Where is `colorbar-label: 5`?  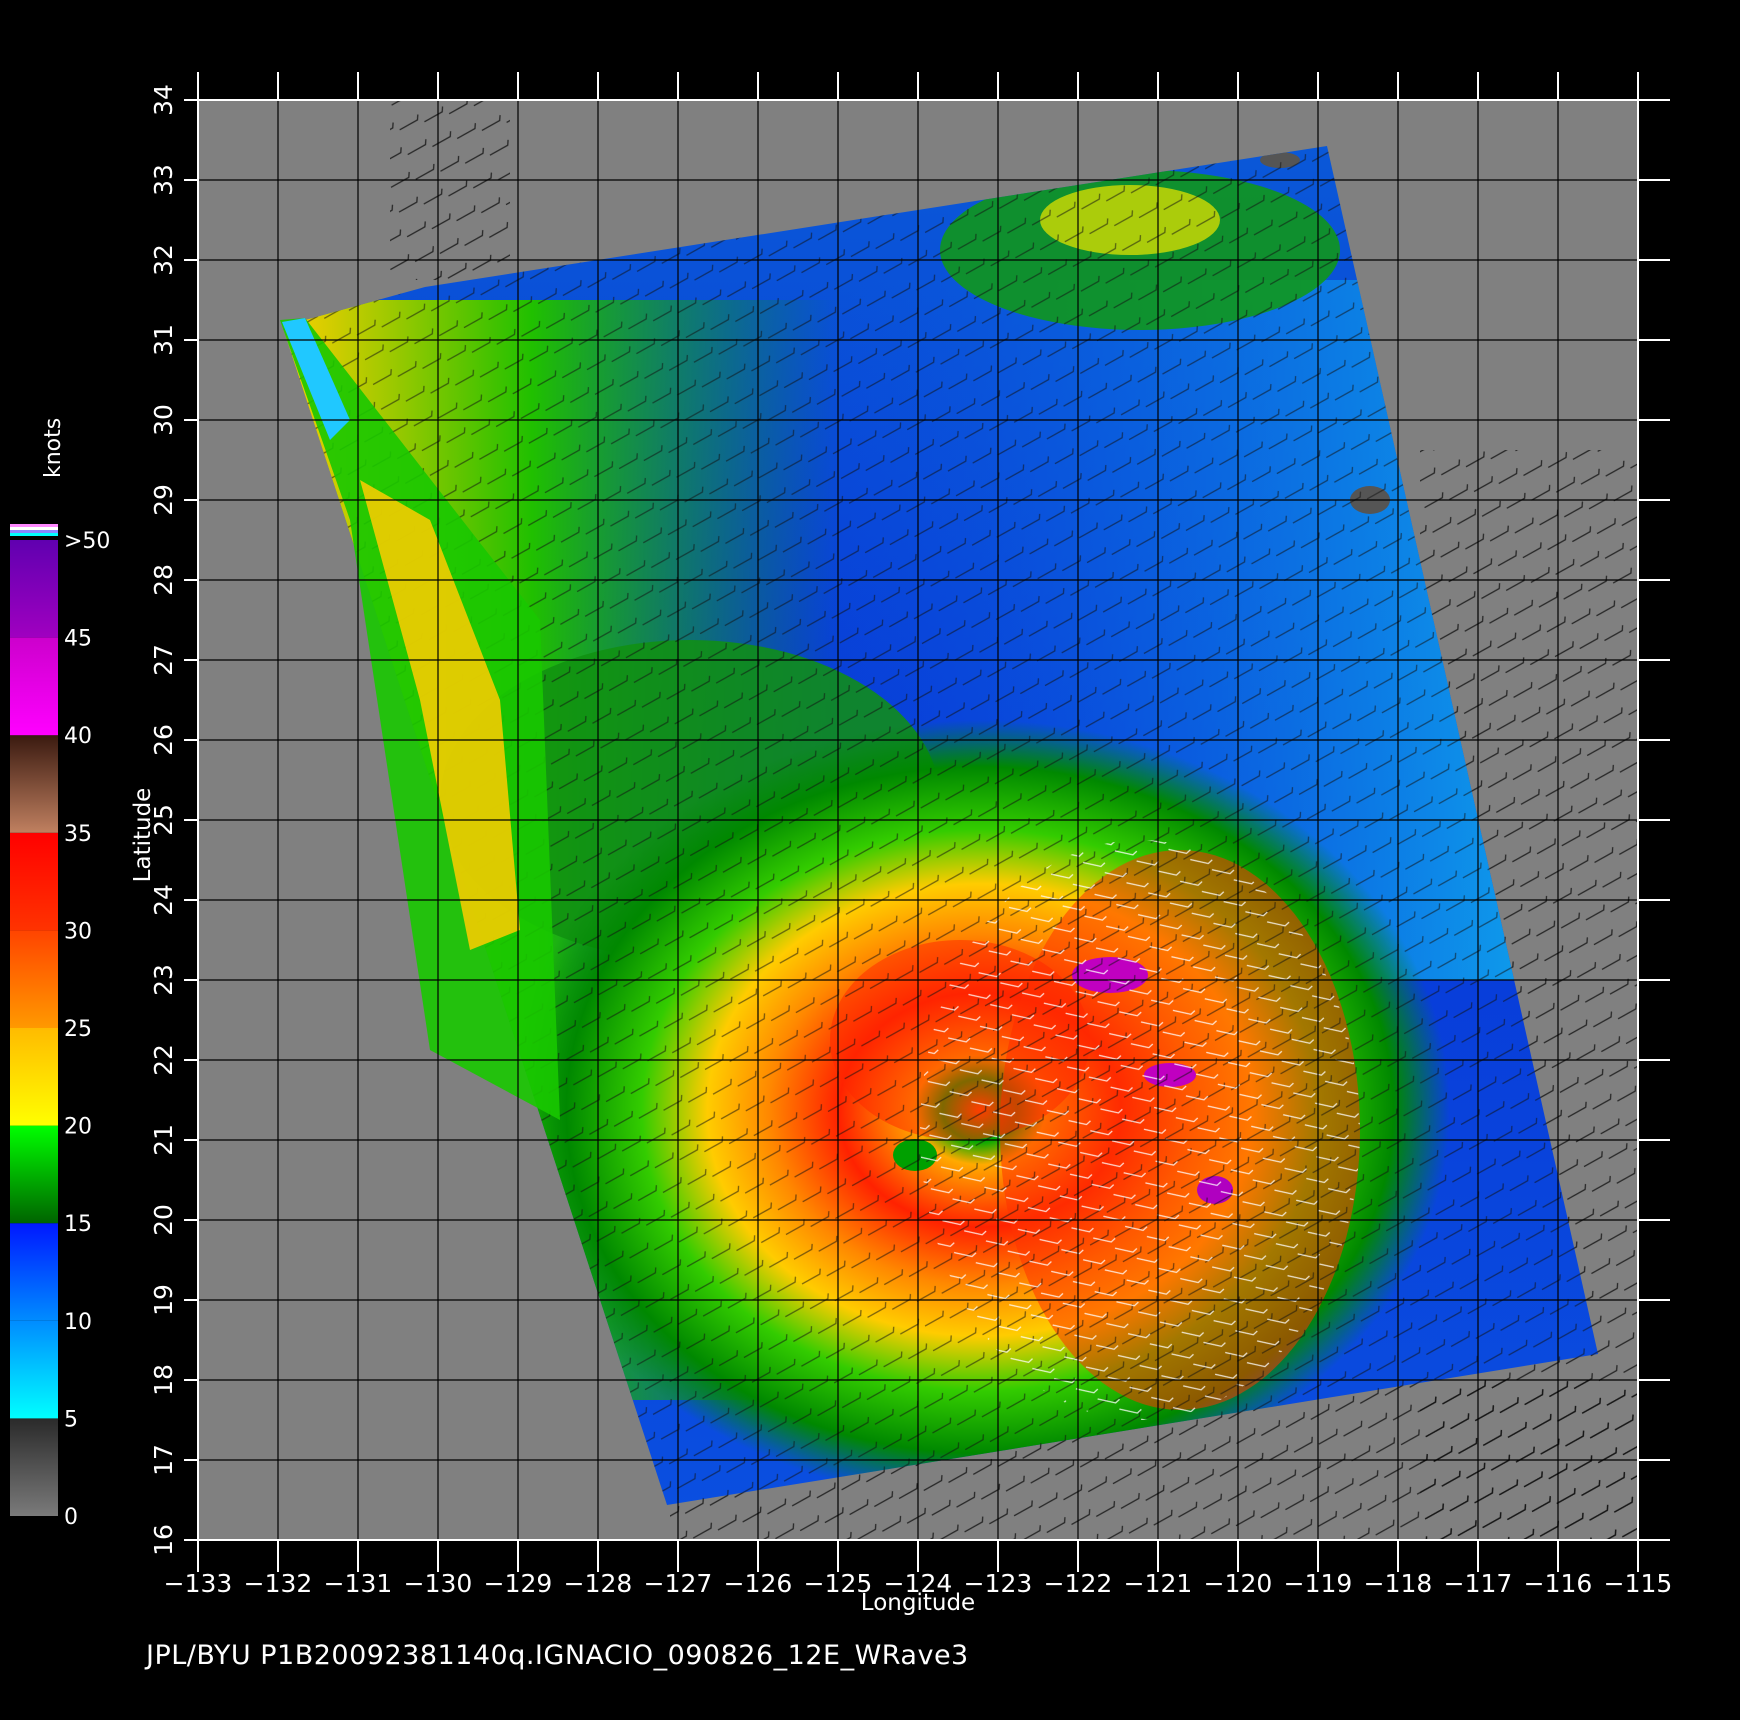
colorbar-label: 5 is located at coordinates (71, 1419).